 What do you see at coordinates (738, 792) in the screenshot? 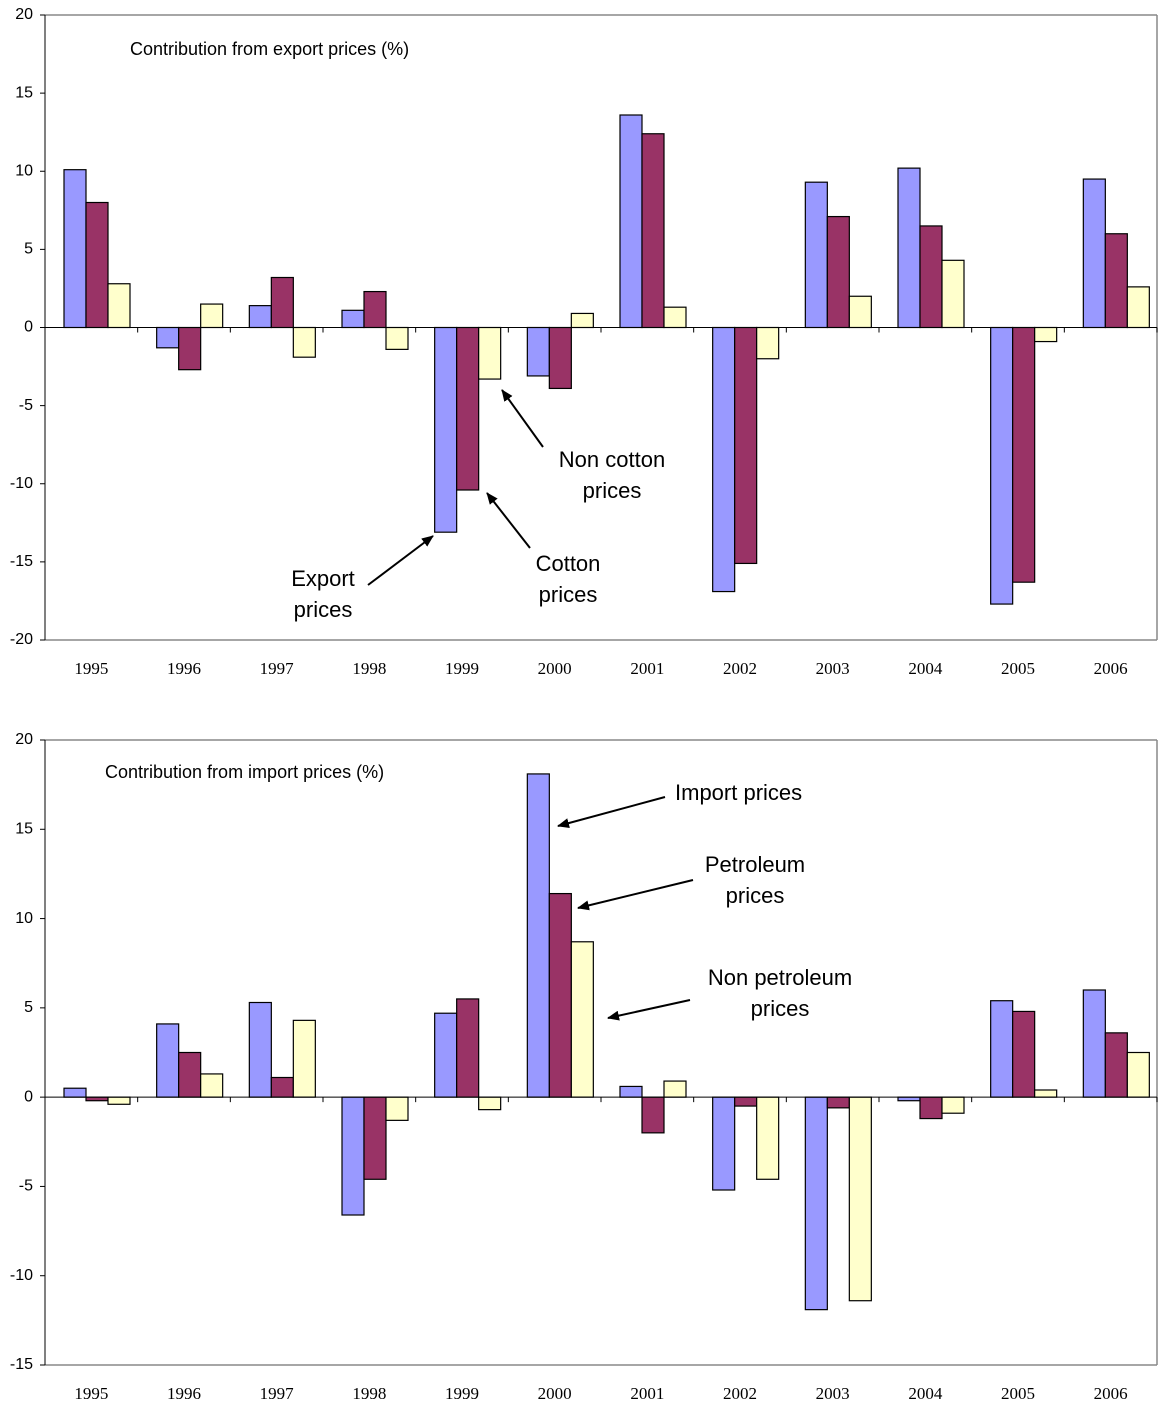
I see `annotation: Import prices` at bounding box center [738, 792].